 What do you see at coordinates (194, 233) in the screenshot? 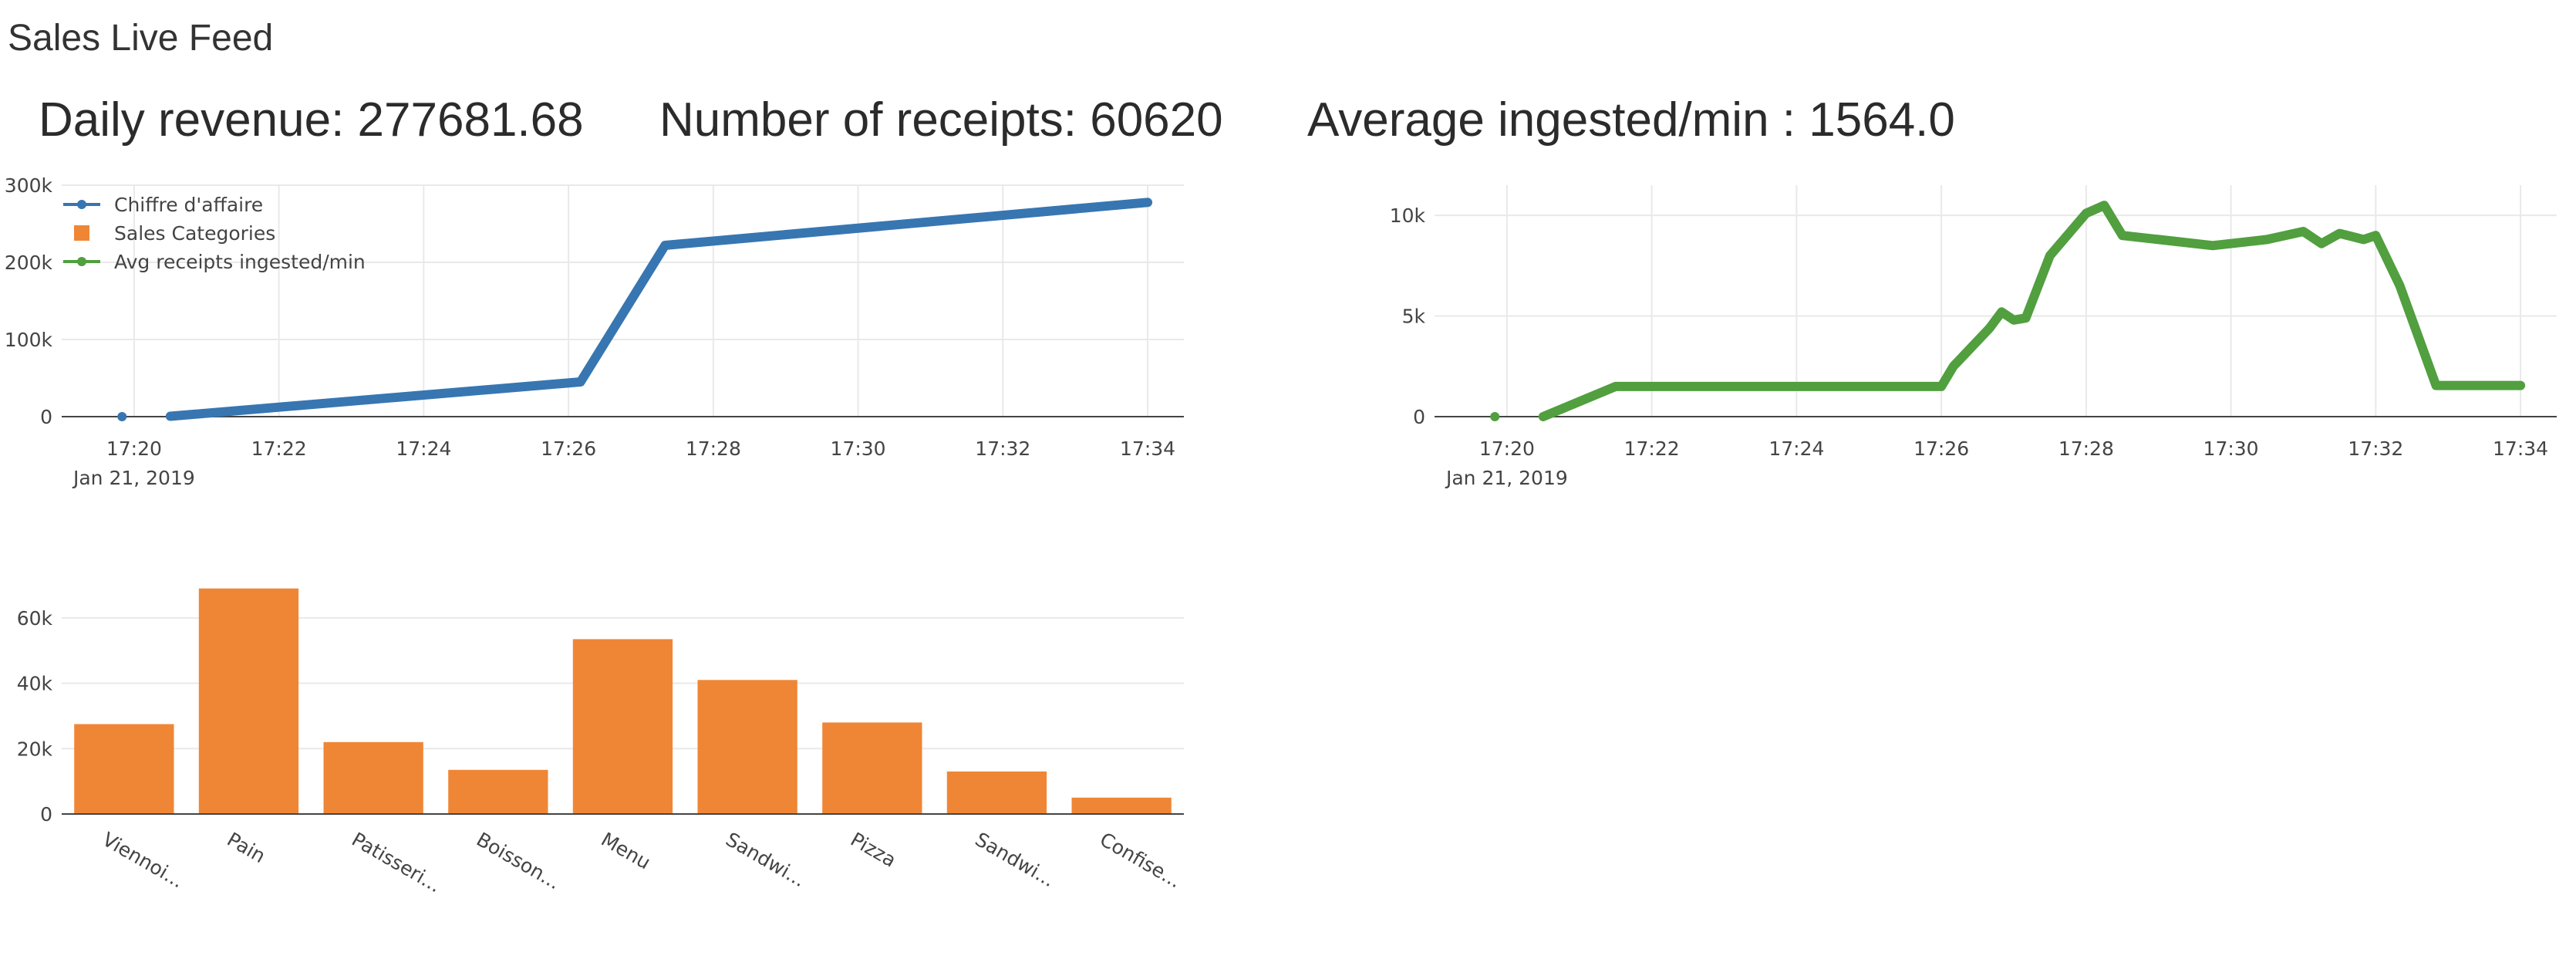
I see `legend-item-label: Sales Categories` at bounding box center [194, 233].